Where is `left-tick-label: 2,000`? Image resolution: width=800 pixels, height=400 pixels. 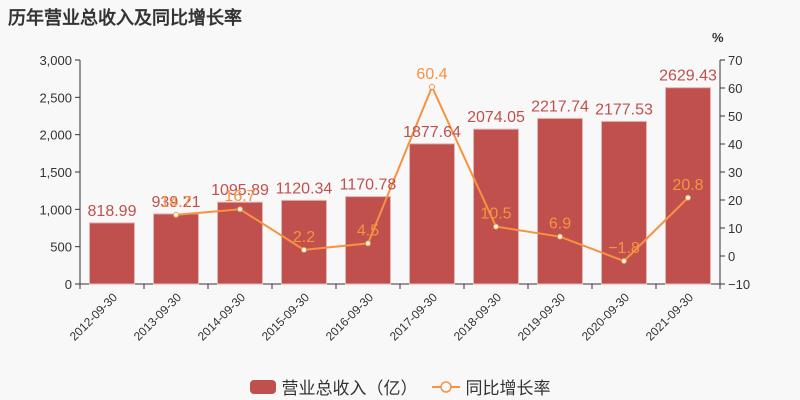
left-tick-label: 2,000 is located at coordinates (55, 135).